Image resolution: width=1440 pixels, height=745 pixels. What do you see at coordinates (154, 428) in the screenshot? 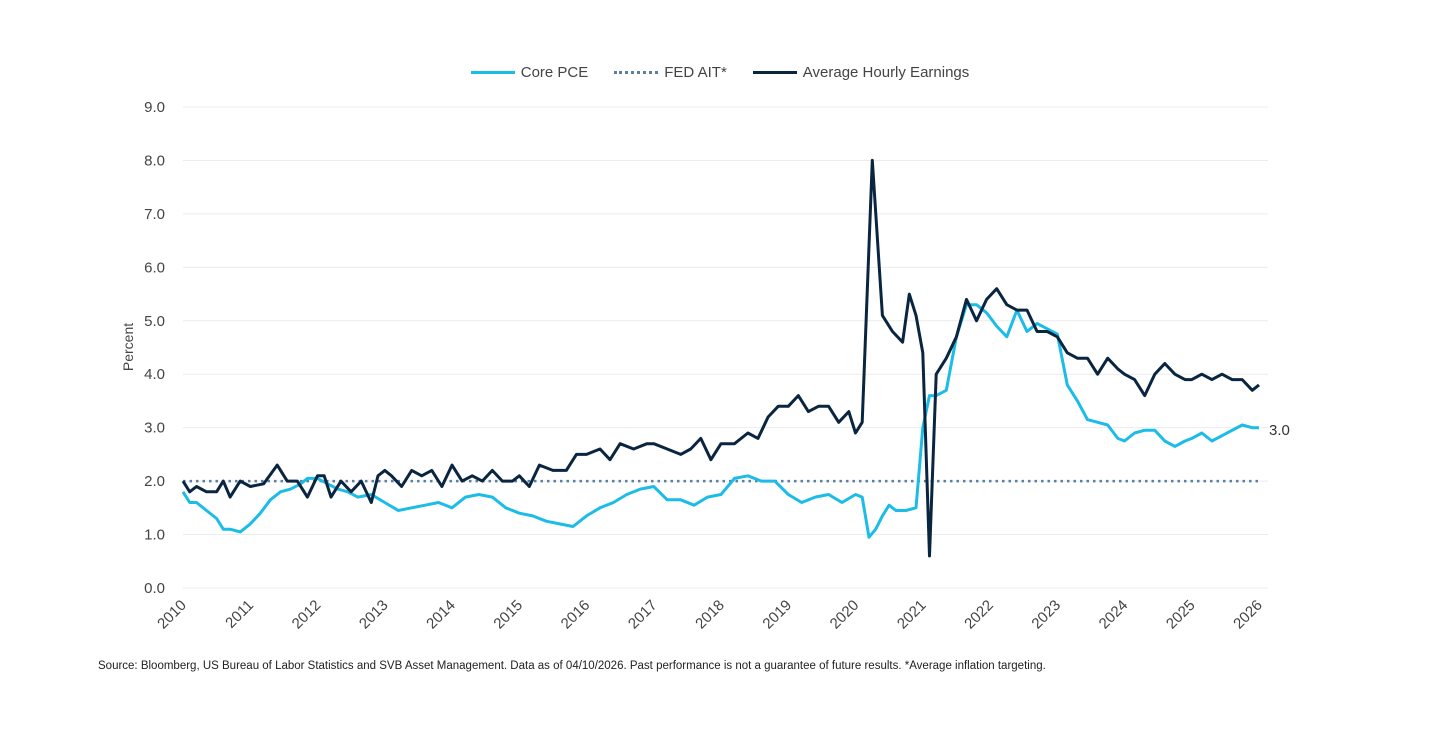
I see `y-tick-label: 3.0` at bounding box center [154, 428].